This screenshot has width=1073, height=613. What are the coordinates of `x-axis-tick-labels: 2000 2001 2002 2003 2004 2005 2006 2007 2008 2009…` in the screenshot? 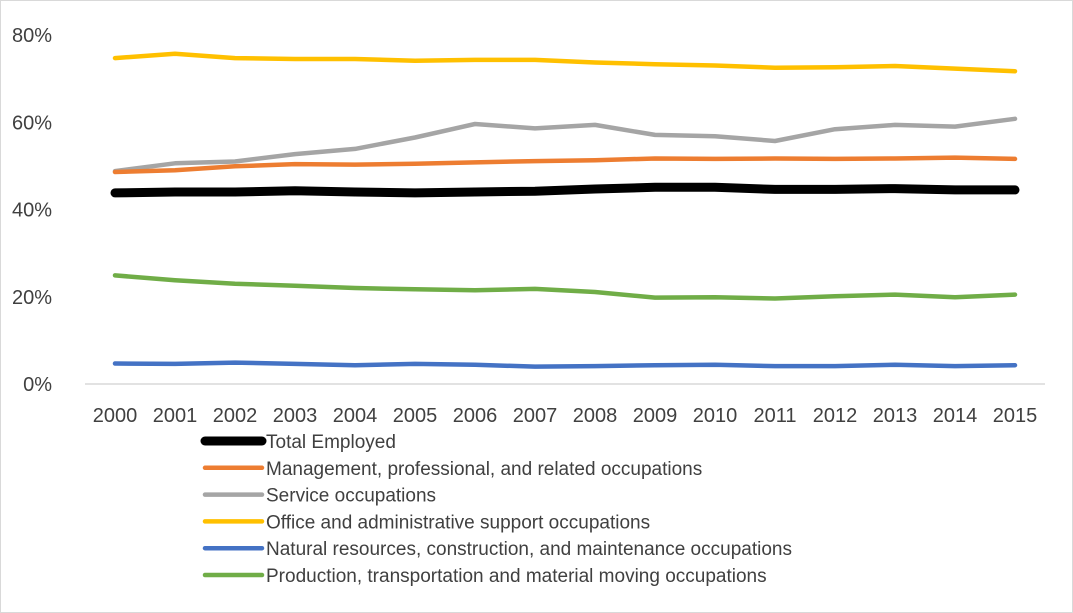 It's located at (565, 416).